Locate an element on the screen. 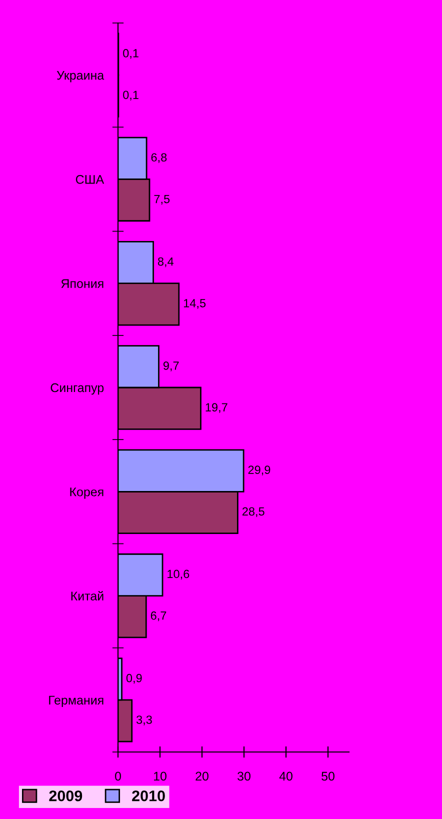 The width and height of the screenshot is (442, 819). data-label: 8,4 is located at coordinates (166, 262).